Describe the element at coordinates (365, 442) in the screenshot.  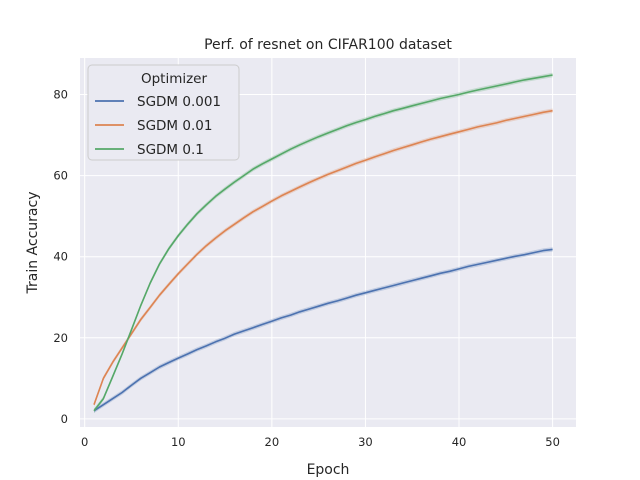
I see `x-tick-label: 30` at that location.